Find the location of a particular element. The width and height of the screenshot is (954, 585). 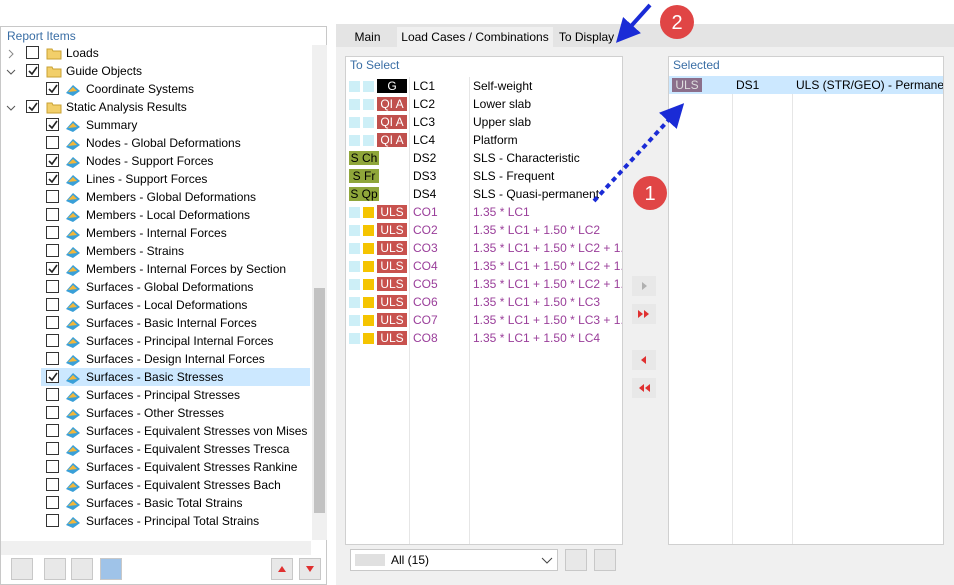

tree-item-label: Surfaces - Equivalent Stresses Bach is located at coordinates (183, 485).